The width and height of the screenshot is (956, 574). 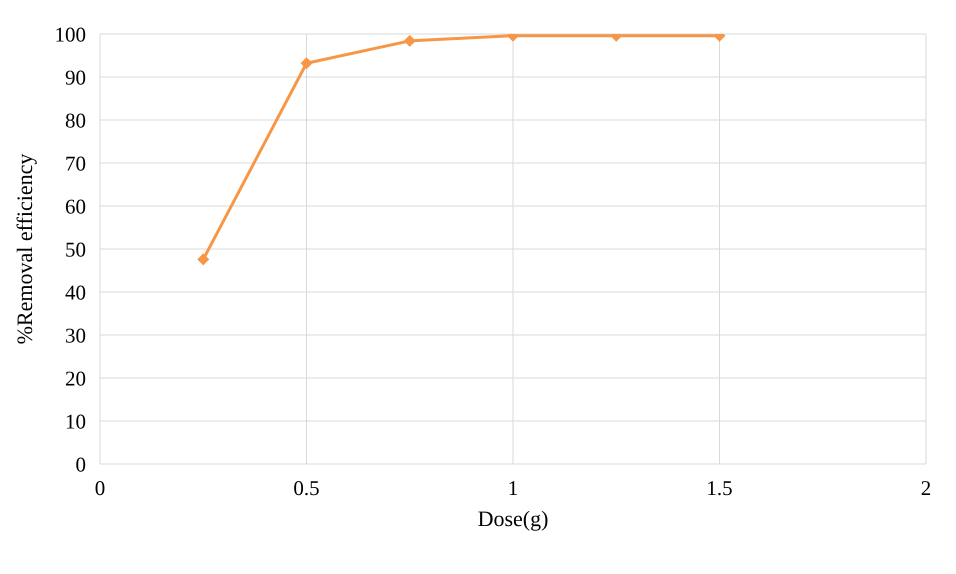 What do you see at coordinates (100, 488) in the screenshot?
I see `x-tick-label: 0` at bounding box center [100, 488].